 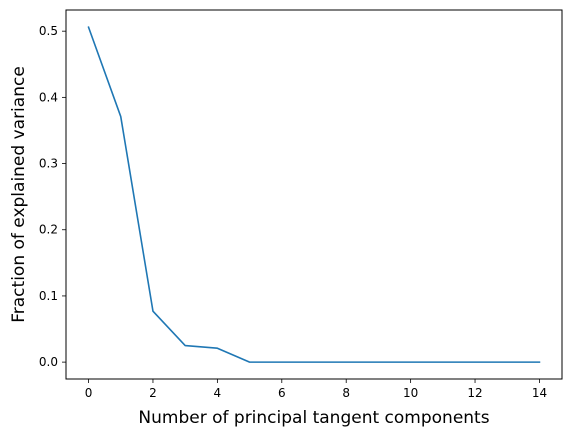 I want to click on y-tick-label: 0.4, so click(x=48, y=97).